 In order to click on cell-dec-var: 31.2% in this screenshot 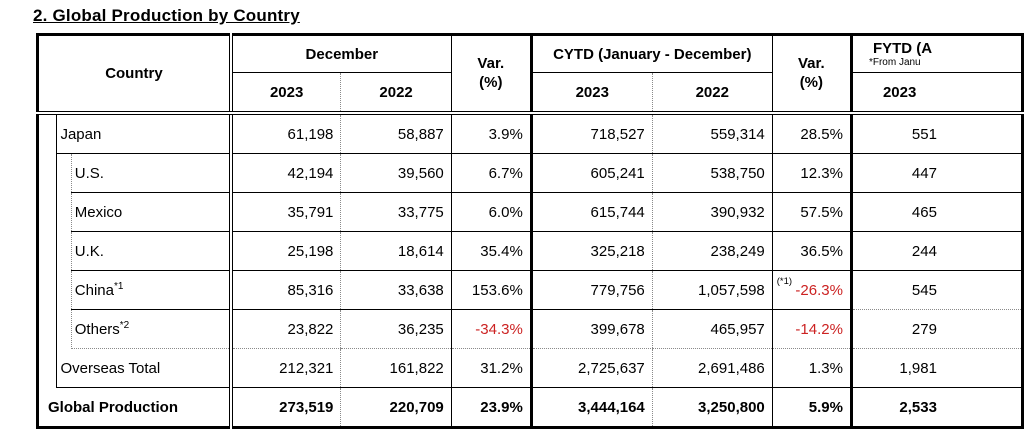, I will do `click(491, 368)`.